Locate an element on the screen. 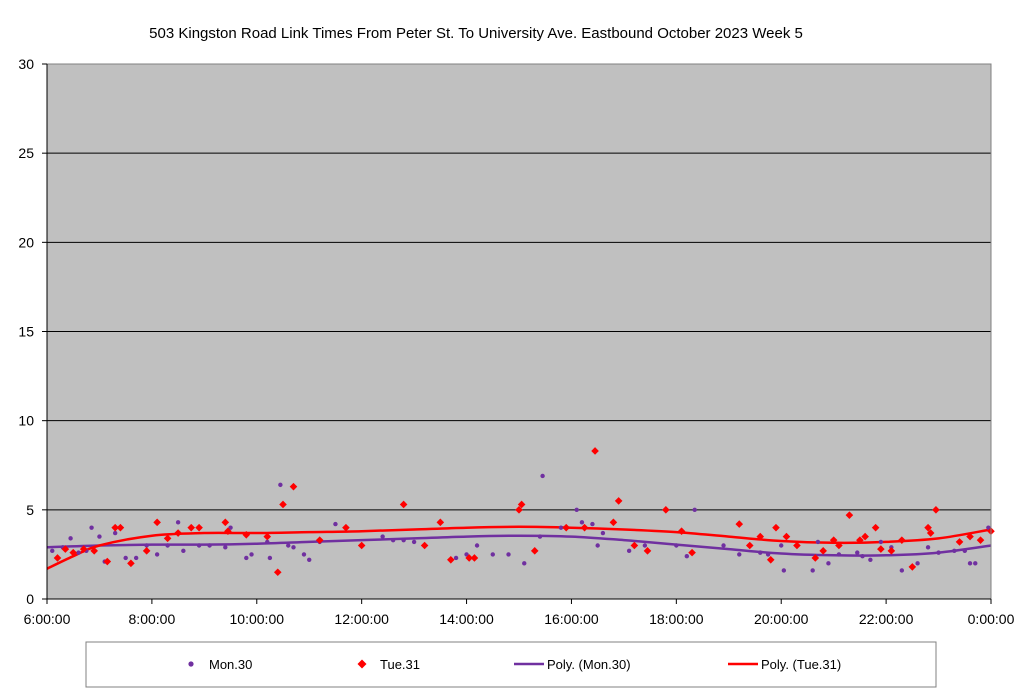 The width and height of the screenshot is (1024, 692). y-tick-label: 15 is located at coordinates (26, 332).